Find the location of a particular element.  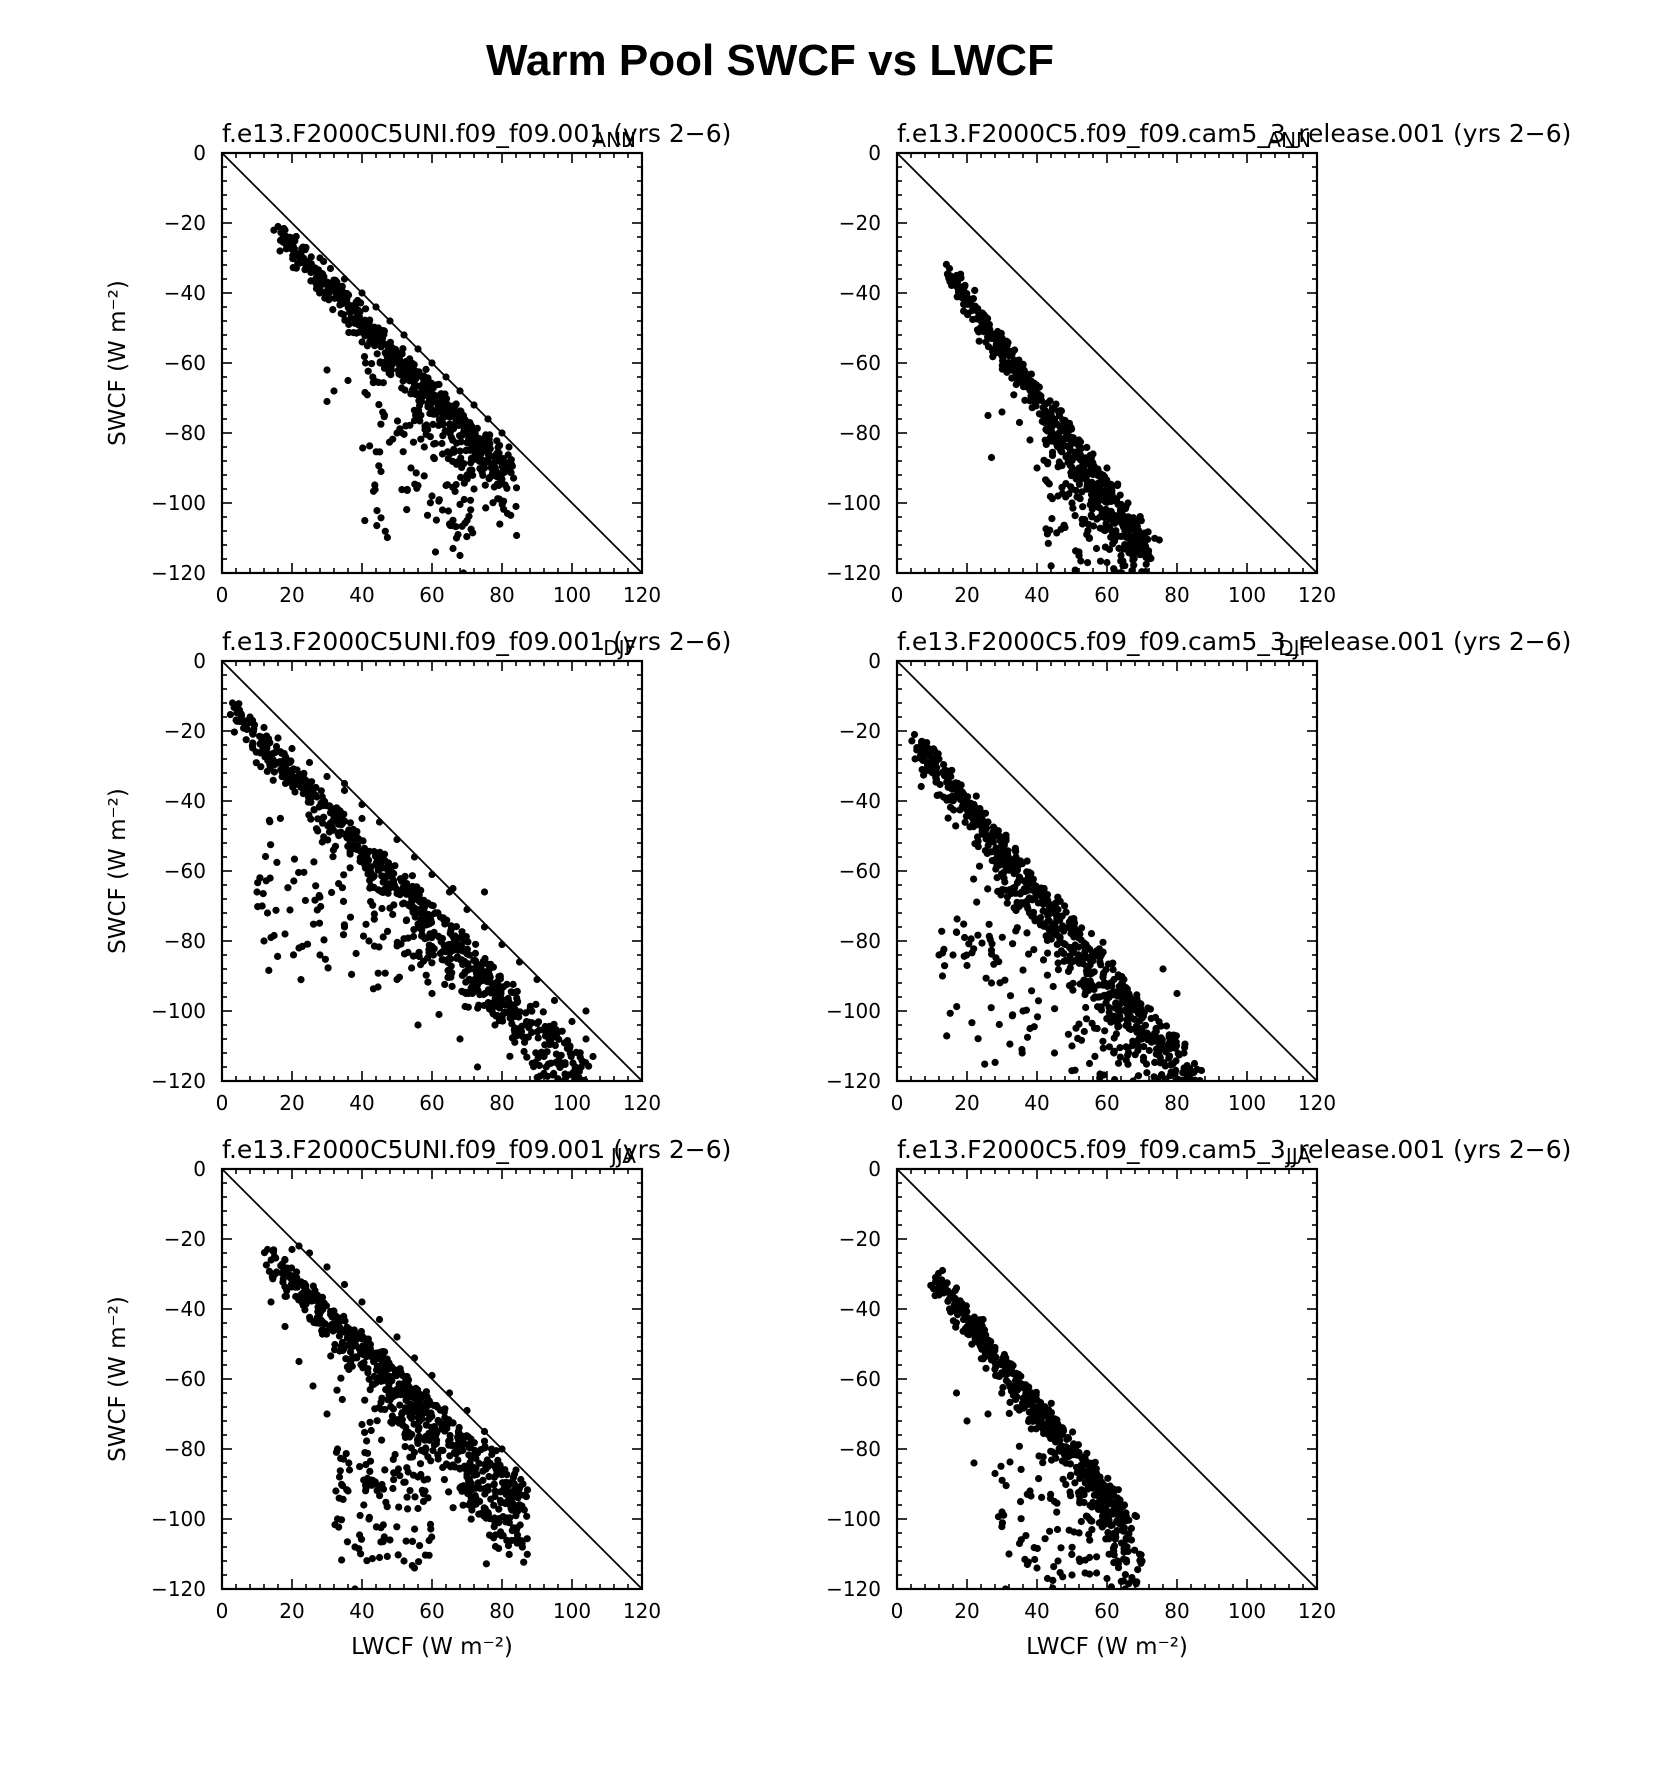

data-points is located at coordinates (395, 397).